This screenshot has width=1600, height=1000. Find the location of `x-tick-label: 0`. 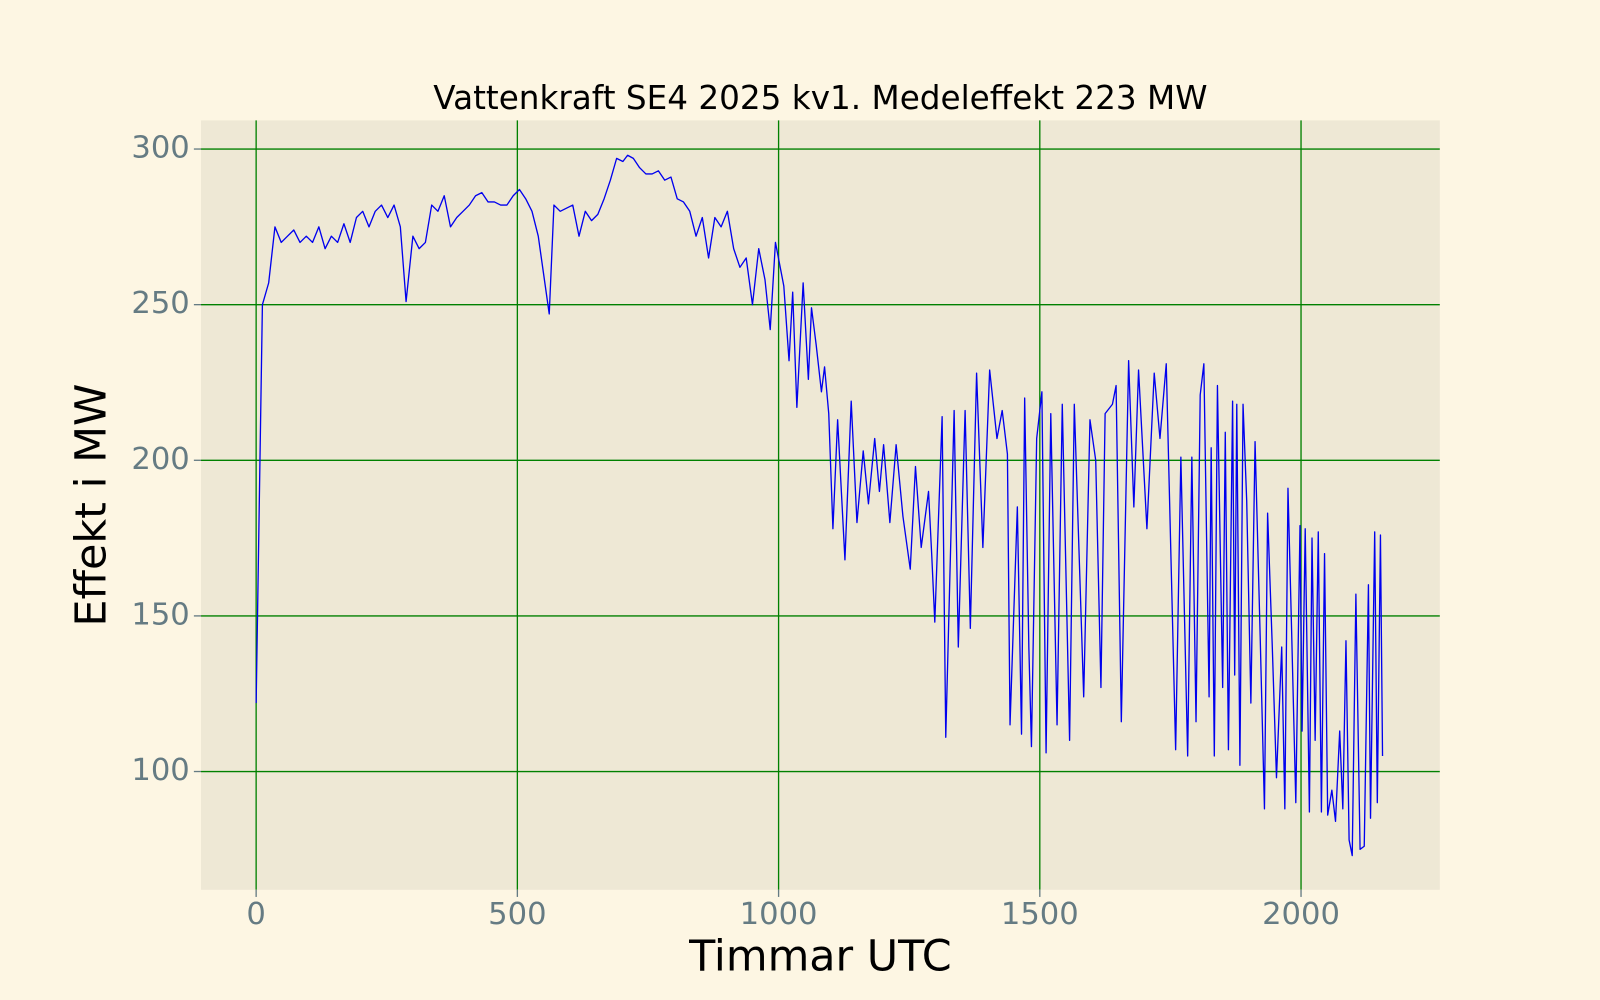

x-tick-label: 0 is located at coordinates (255, 914).